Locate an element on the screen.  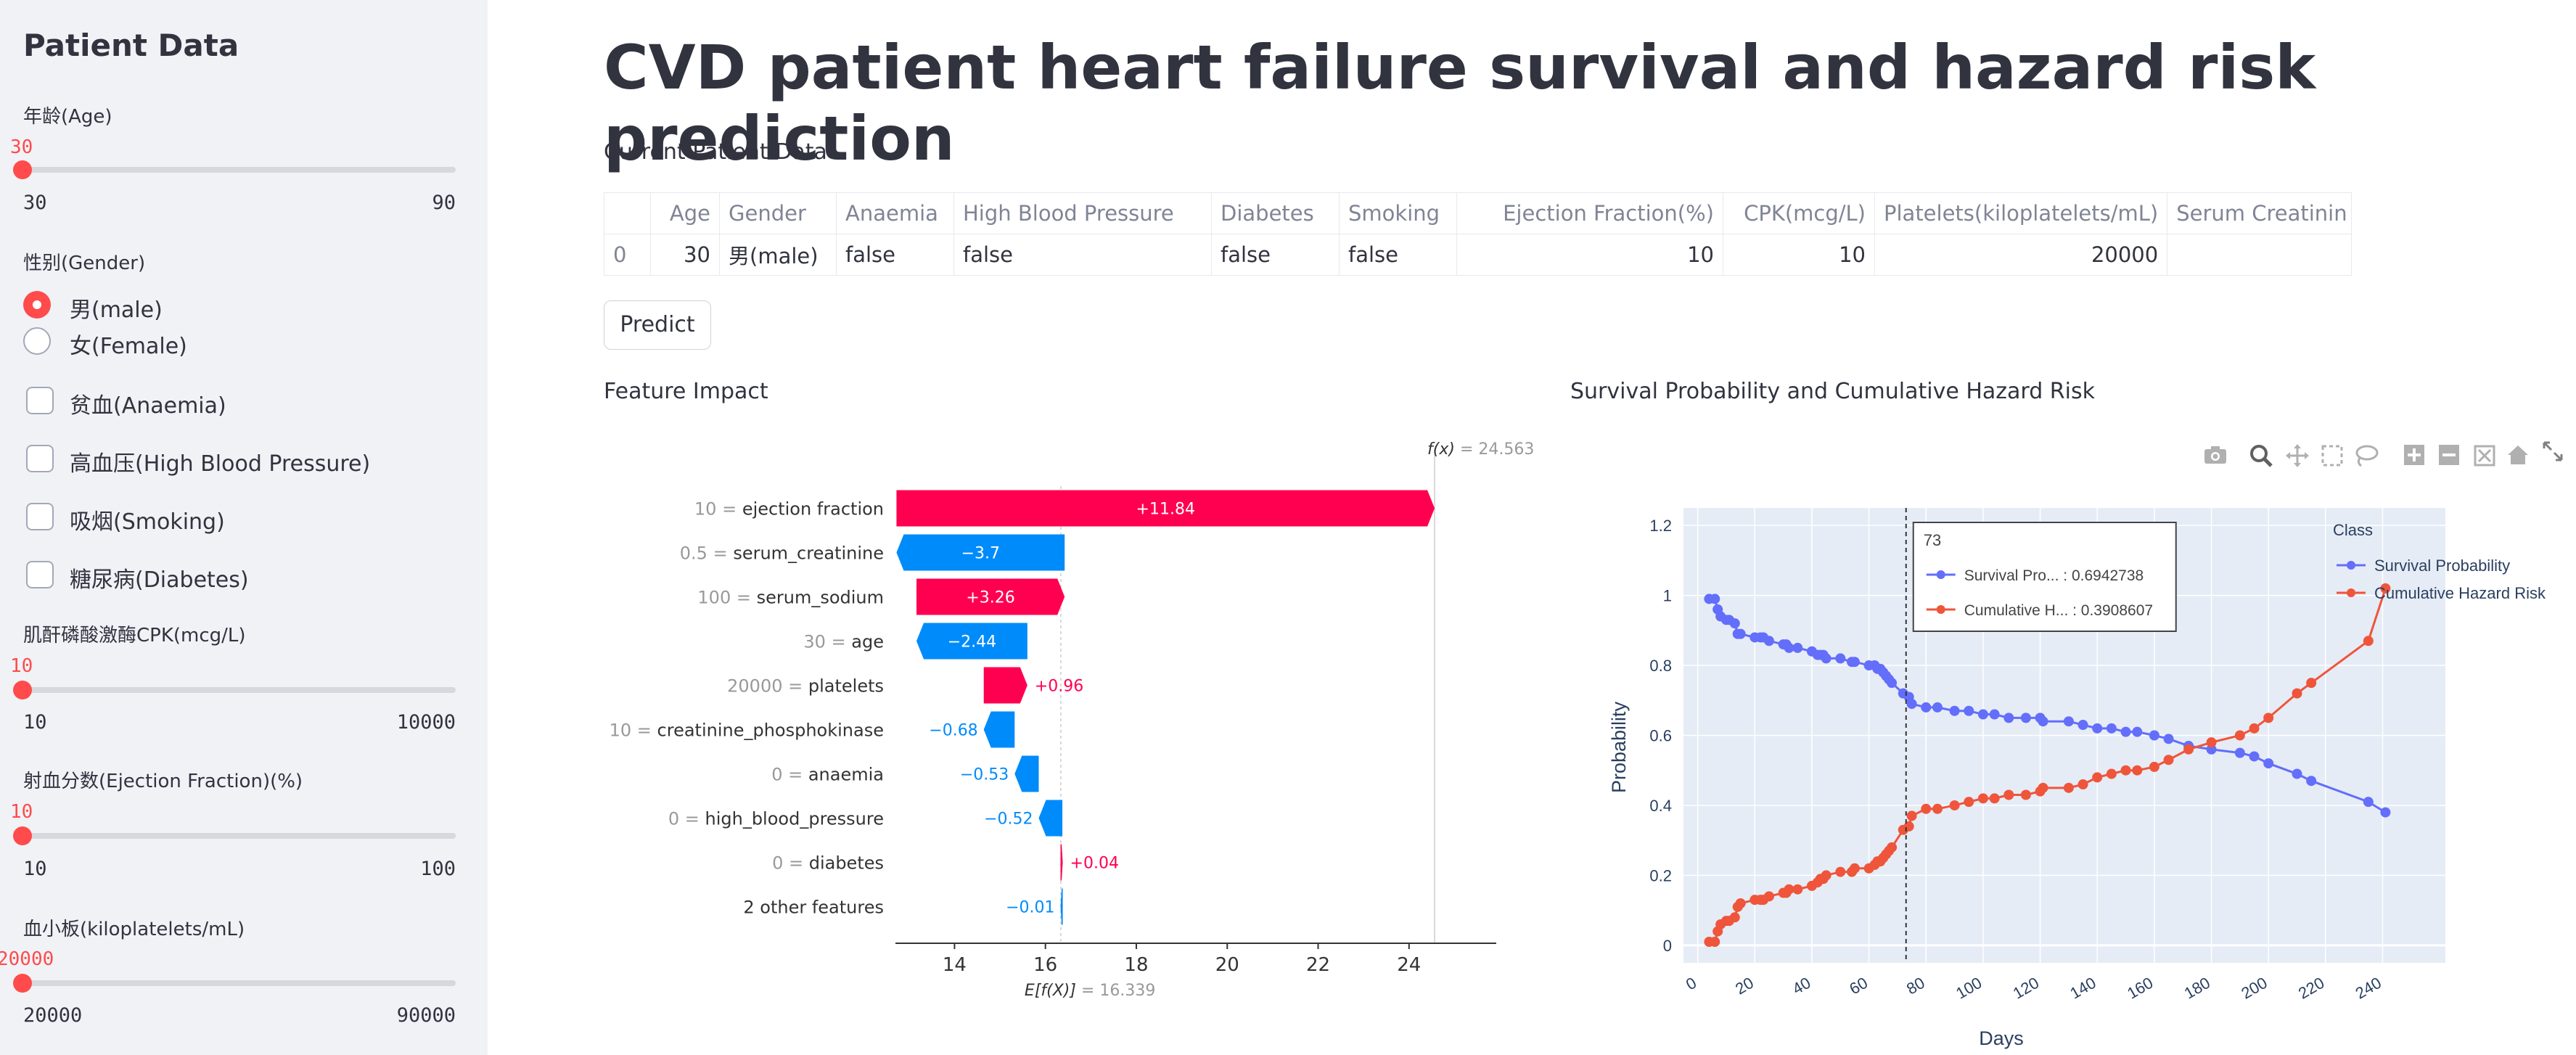
diabetes-label: 糖尿病(Diabetes) is located at coordinates (159, 580).